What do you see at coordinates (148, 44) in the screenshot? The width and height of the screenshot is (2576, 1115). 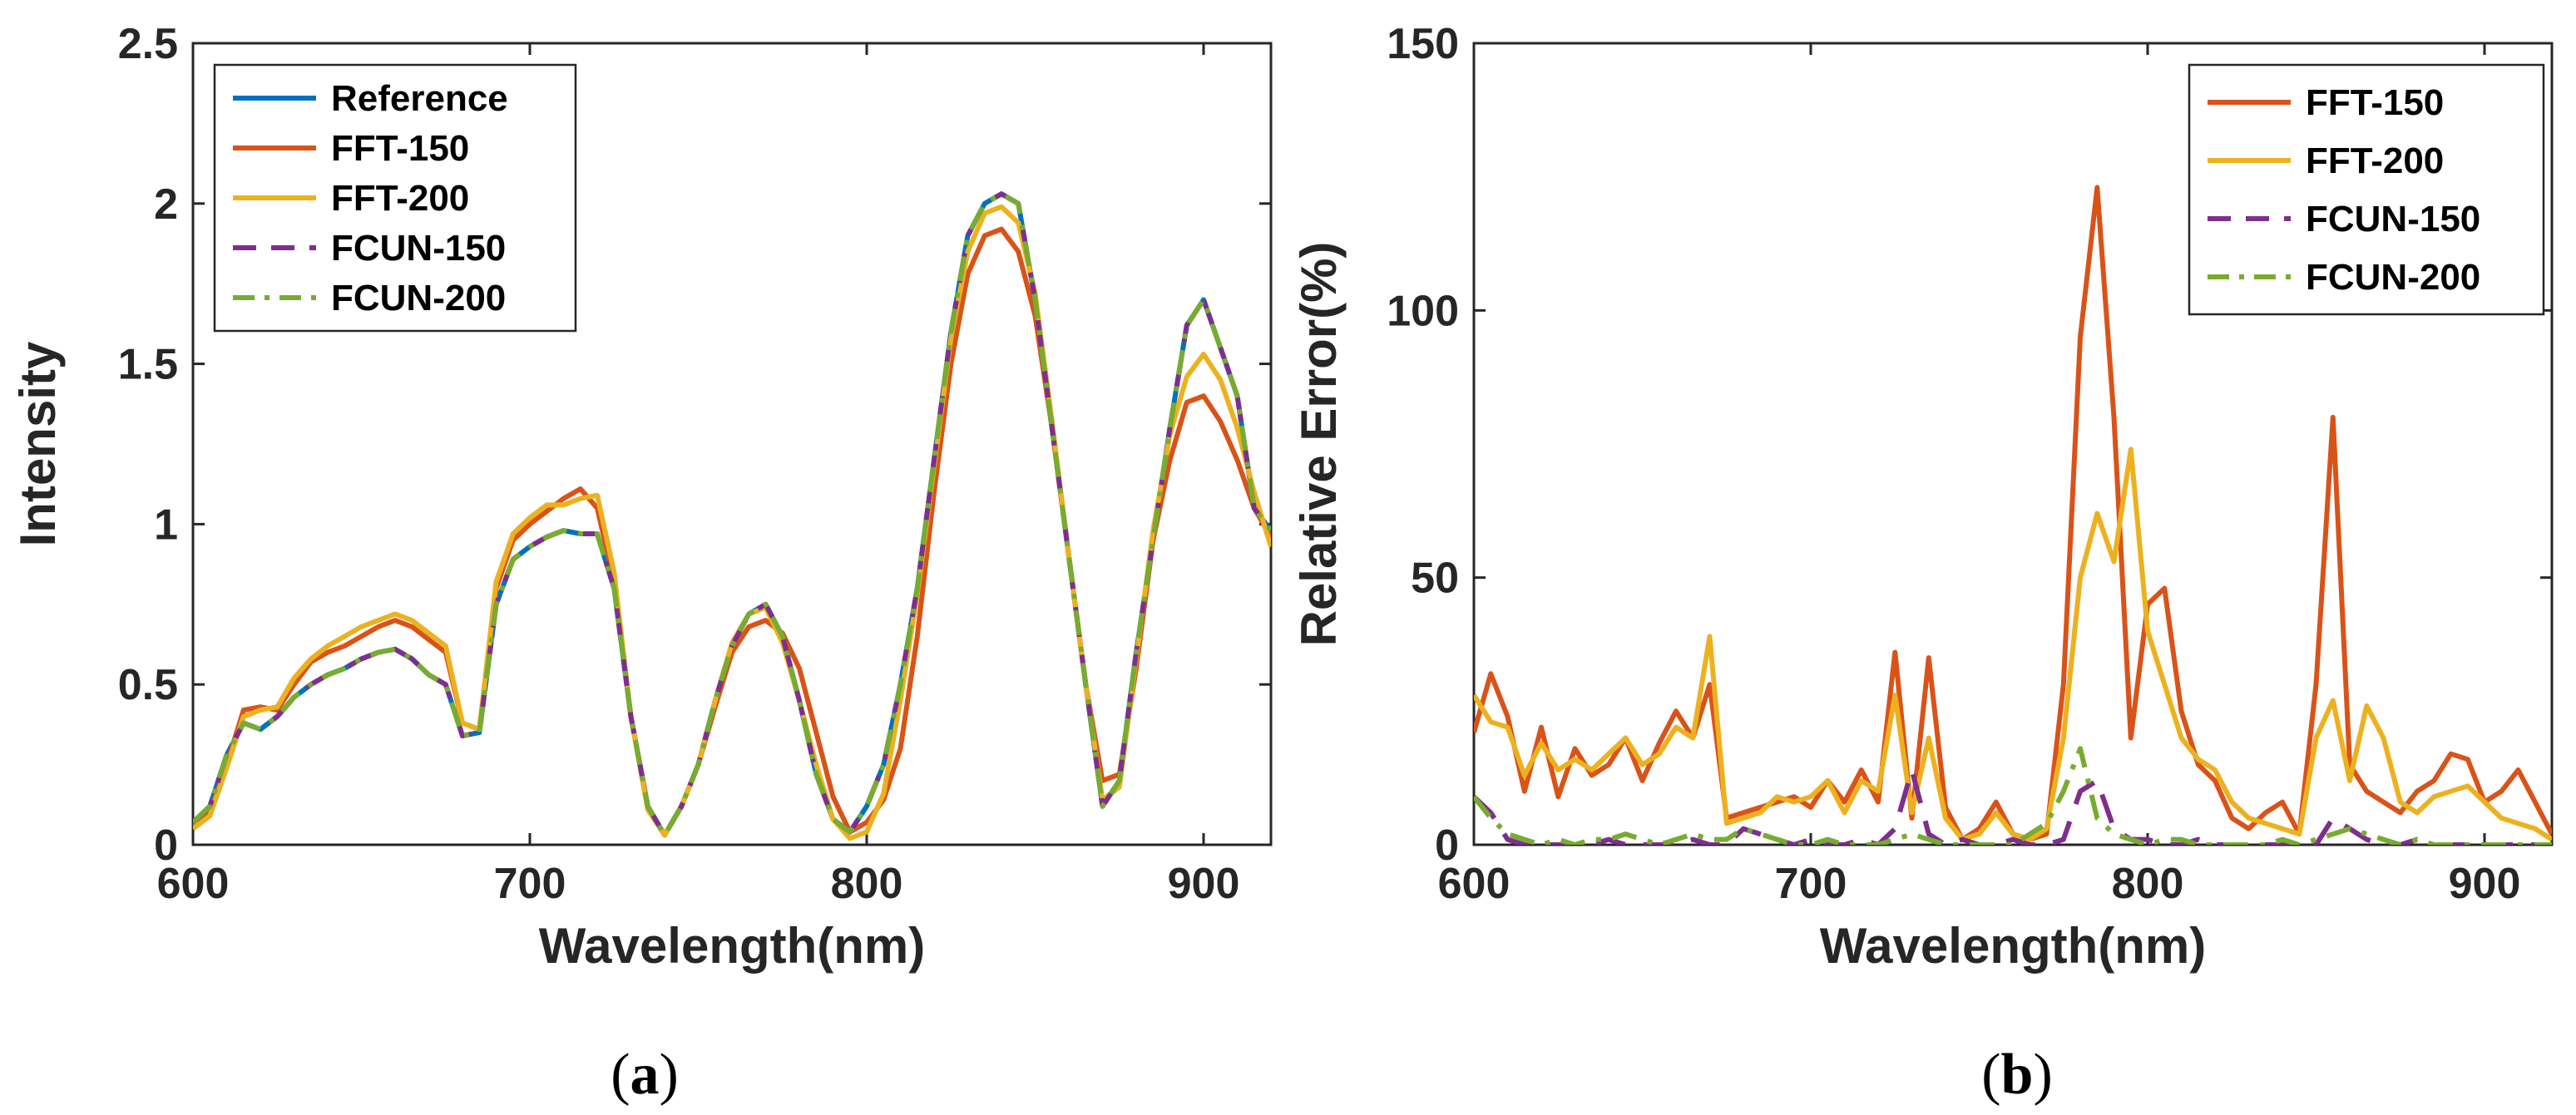 I see `y-tick-label: 2.5` at bounding box center [148, 44].